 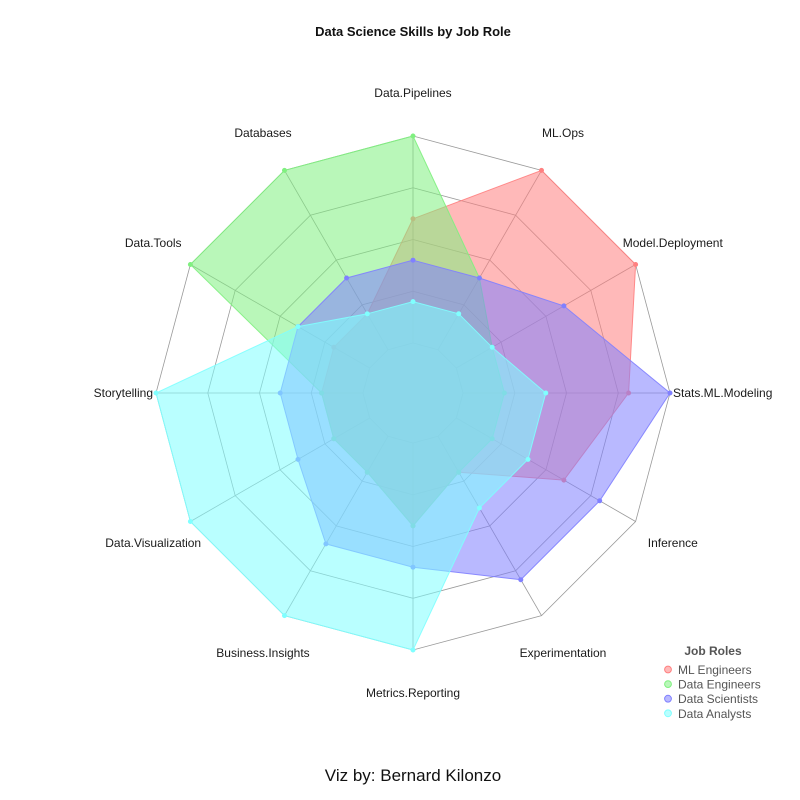 I want to click on legend-label: Data Scientists, so click(x=718, y=699).